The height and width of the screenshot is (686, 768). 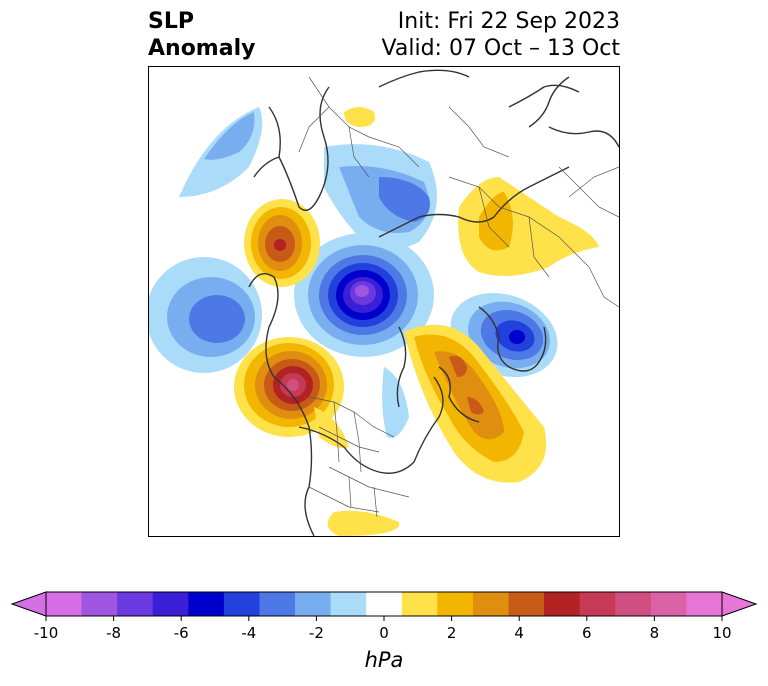 I want to click on anomaly-arctic-low, so click(x=365, y=291).